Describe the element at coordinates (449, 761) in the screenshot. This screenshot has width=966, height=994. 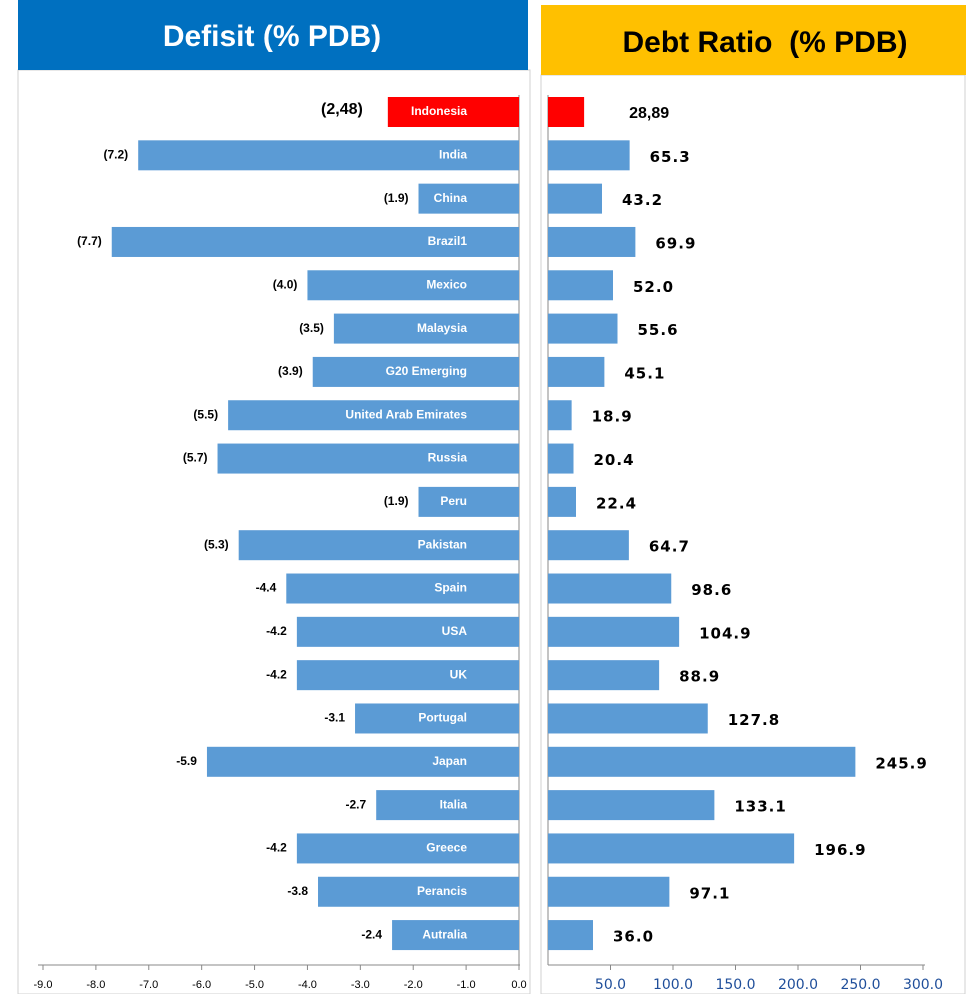
I see `category-label: Japan` at that location.